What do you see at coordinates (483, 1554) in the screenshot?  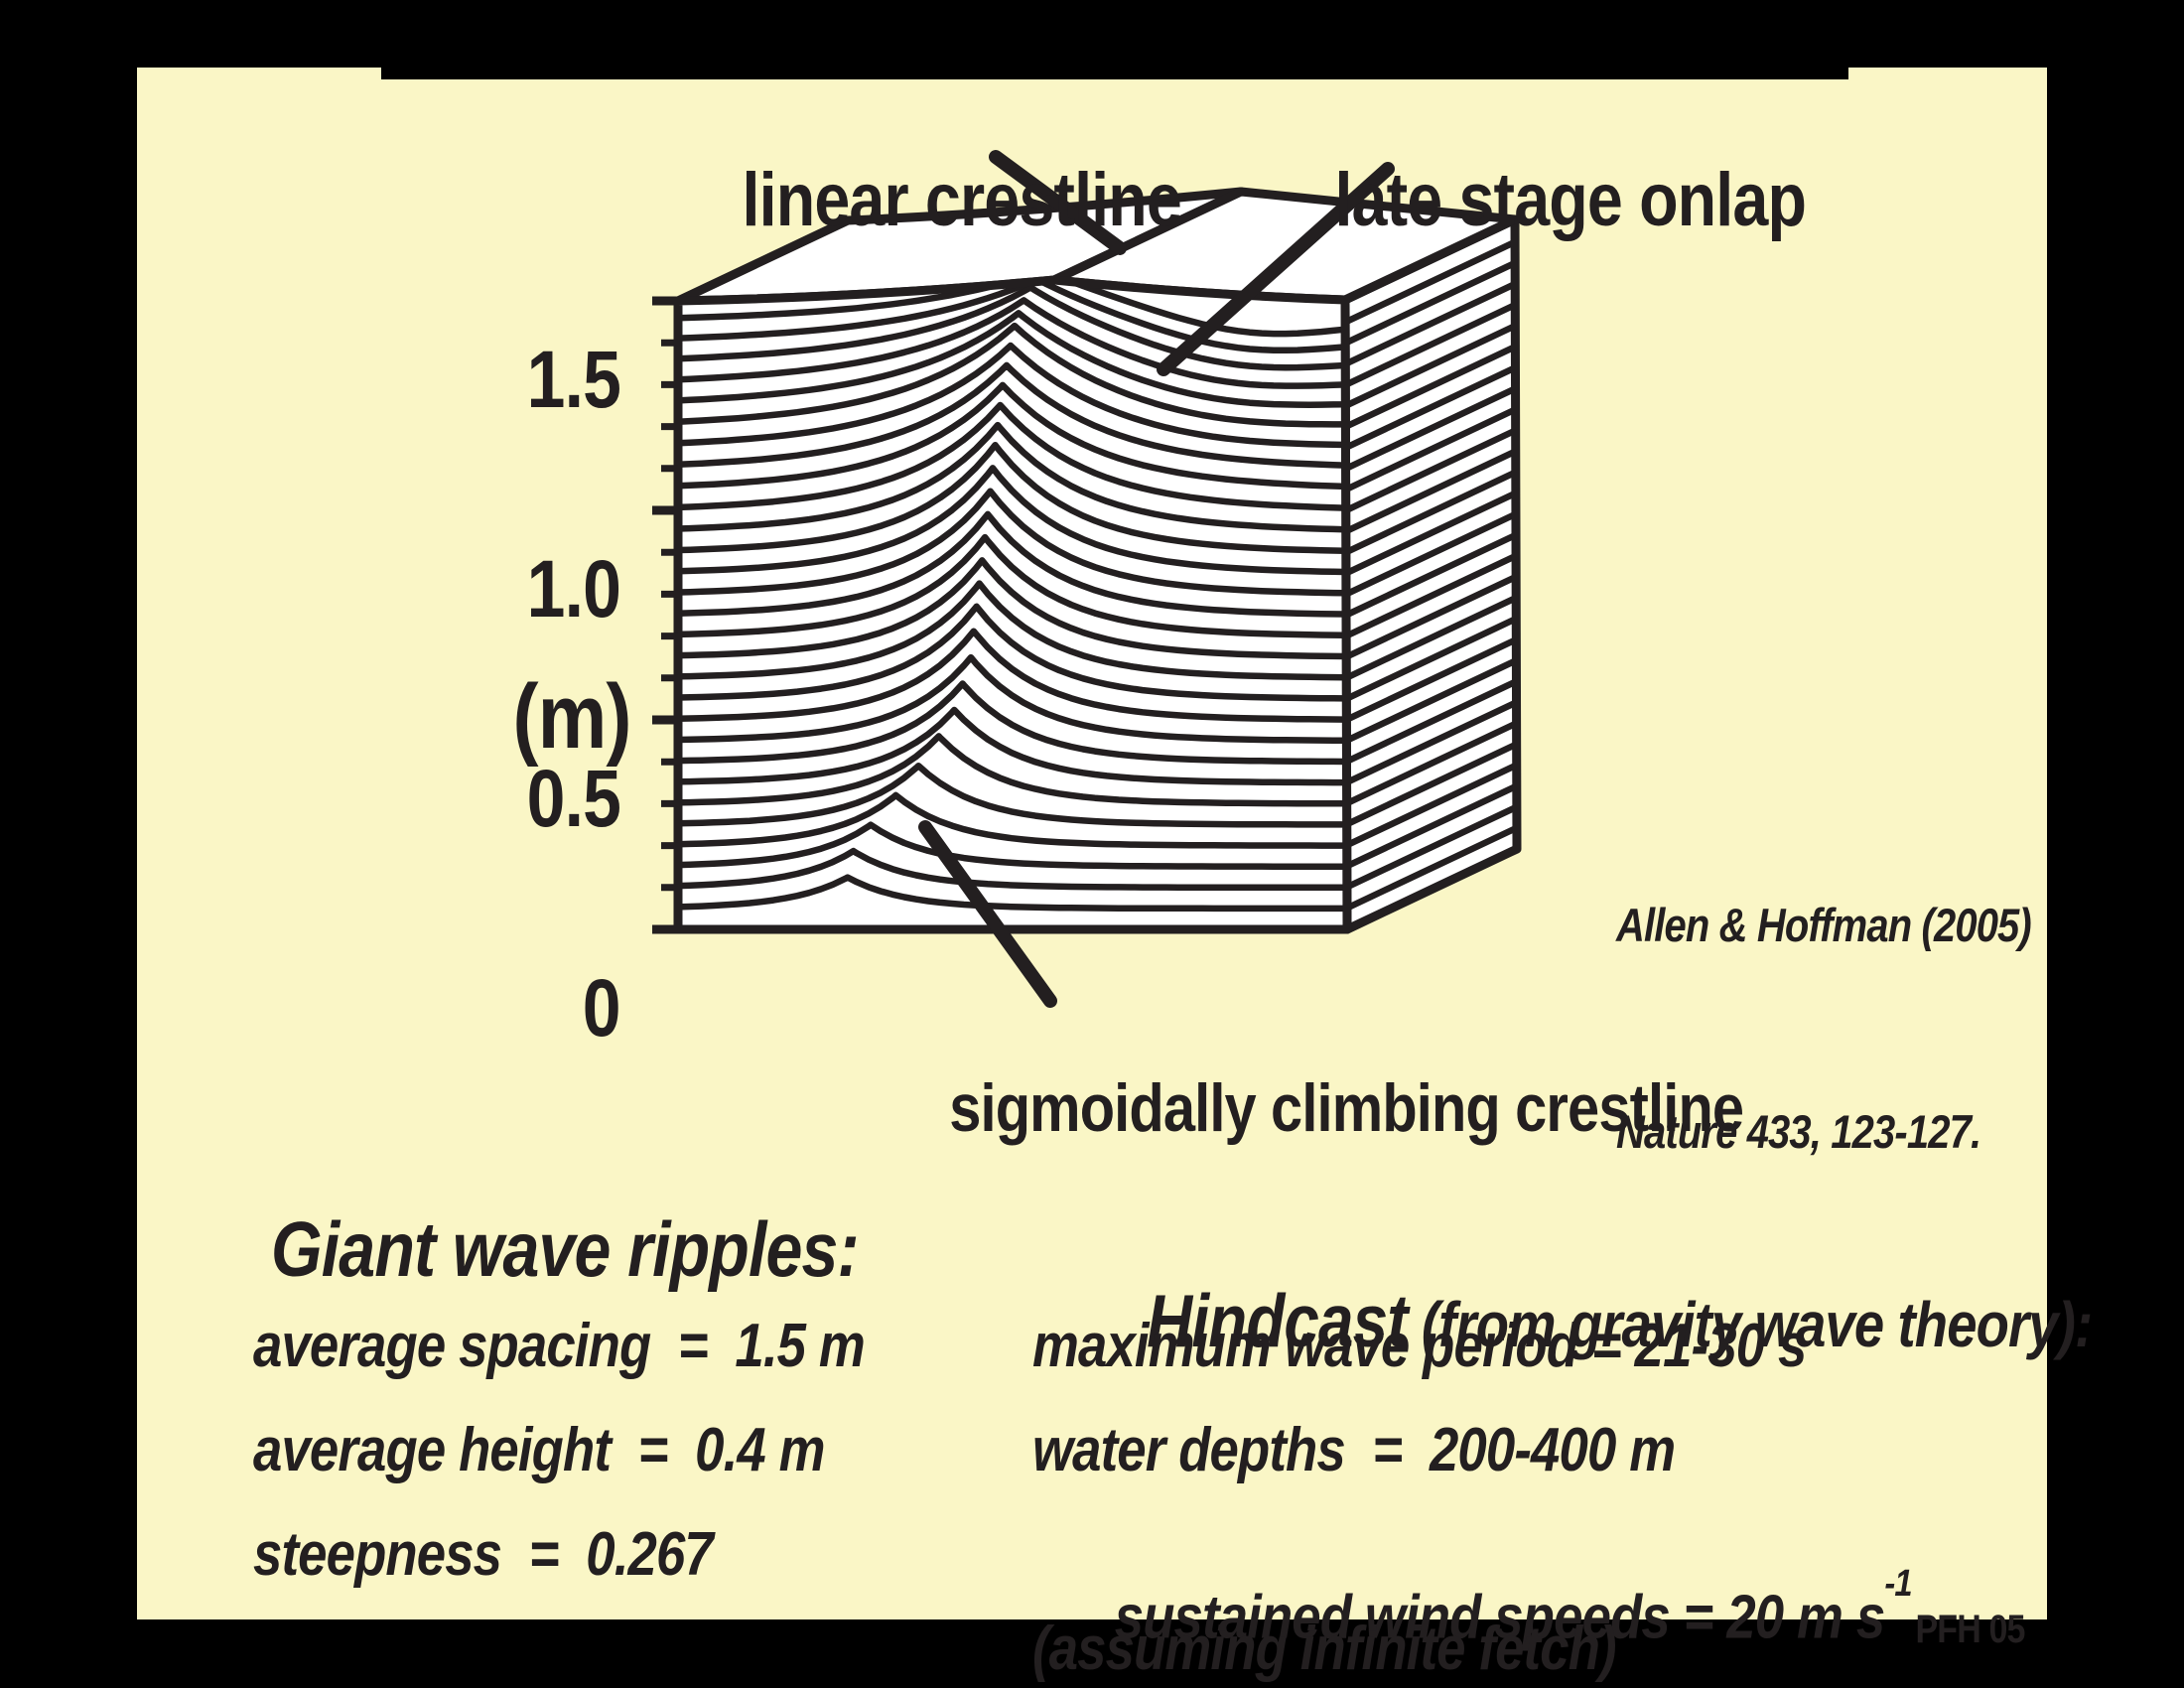 I see `ripple-stats-row-steepness: steepness = 0.267` at bounding box center [483, 1554].